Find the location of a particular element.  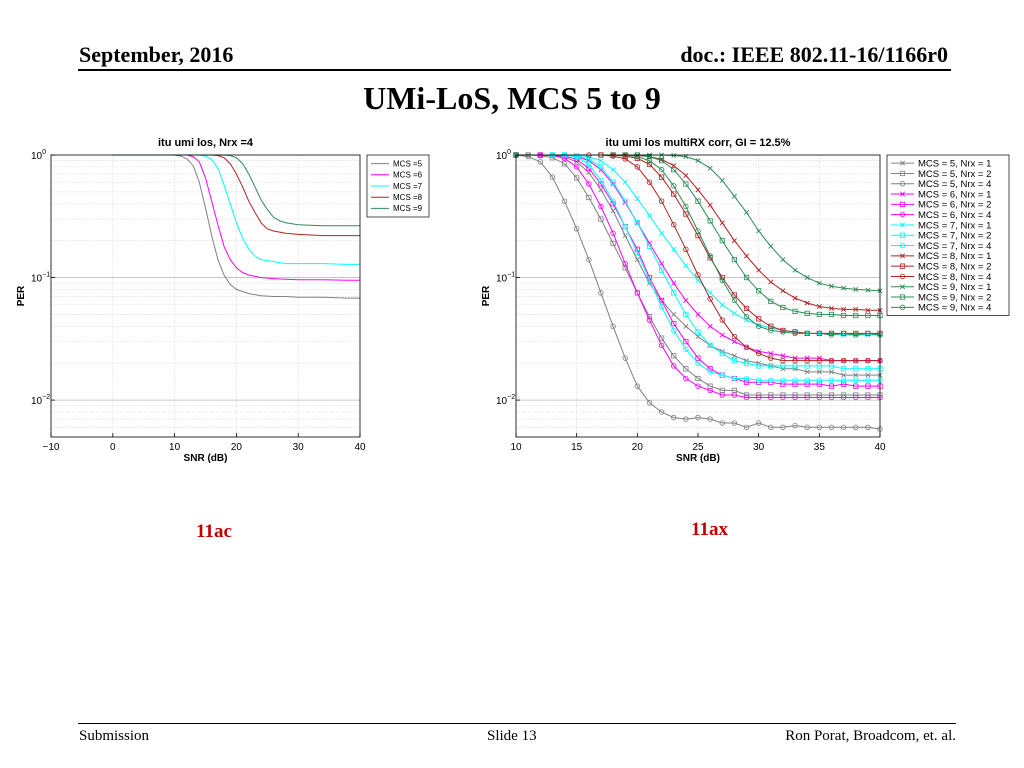

legend-label: MCS = 6, Nrx = 1 is located at coordinates (954, 194).